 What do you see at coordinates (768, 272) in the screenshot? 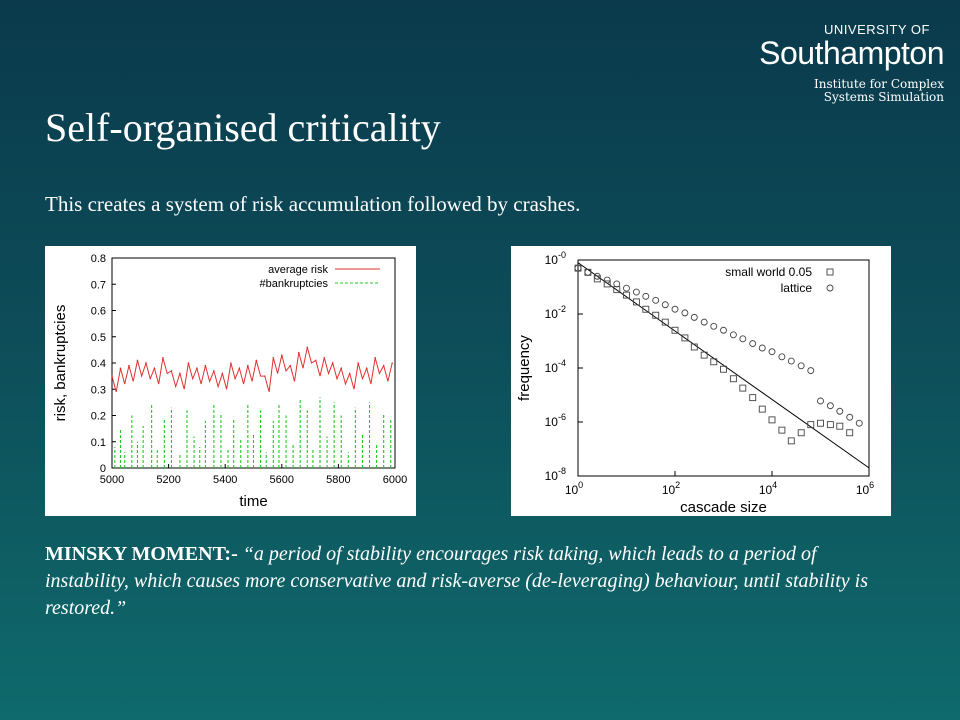
I see `legend-label-small-world: small world 0.05` at bounding box center [768, 272].